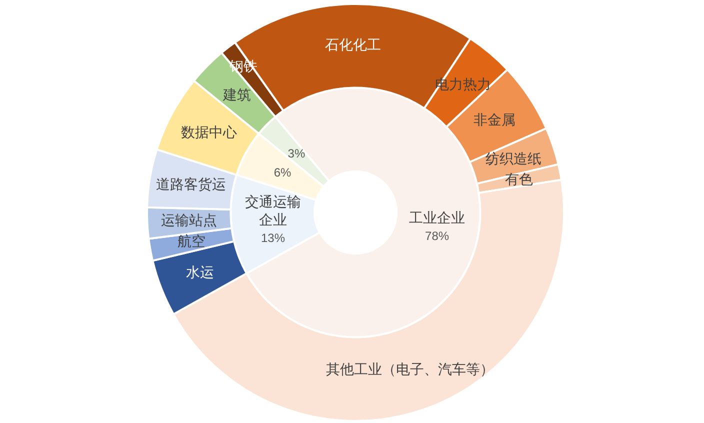 Image resolution: width=704 pixels, height=423 pixels. I want to click on slice-label: 建筑, so click(236, 94).